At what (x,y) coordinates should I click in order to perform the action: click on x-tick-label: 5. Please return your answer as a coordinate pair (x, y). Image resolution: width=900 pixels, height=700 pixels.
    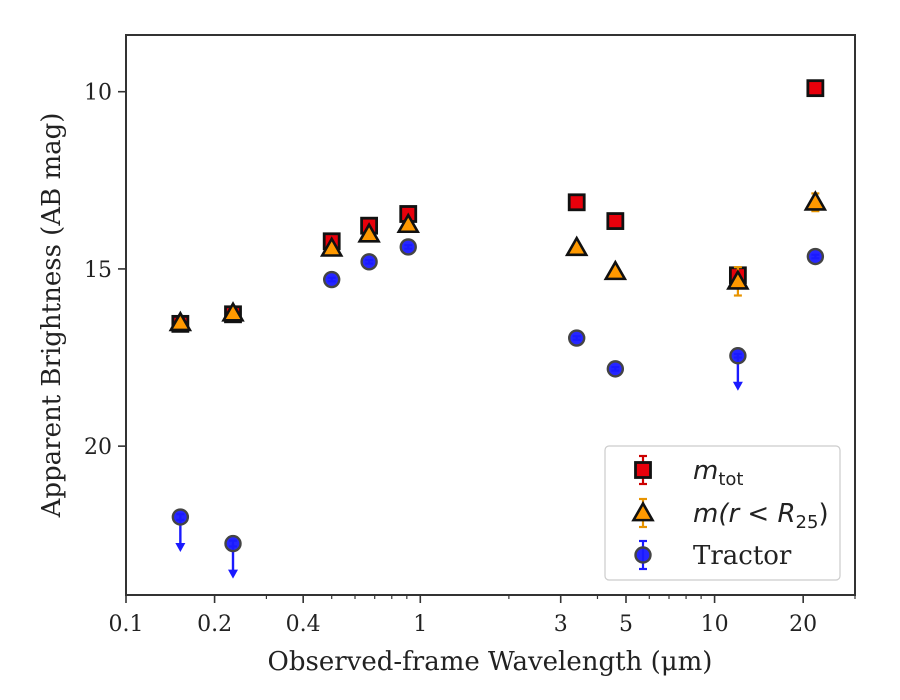
    Looking at the image, I should click on (626, 624).